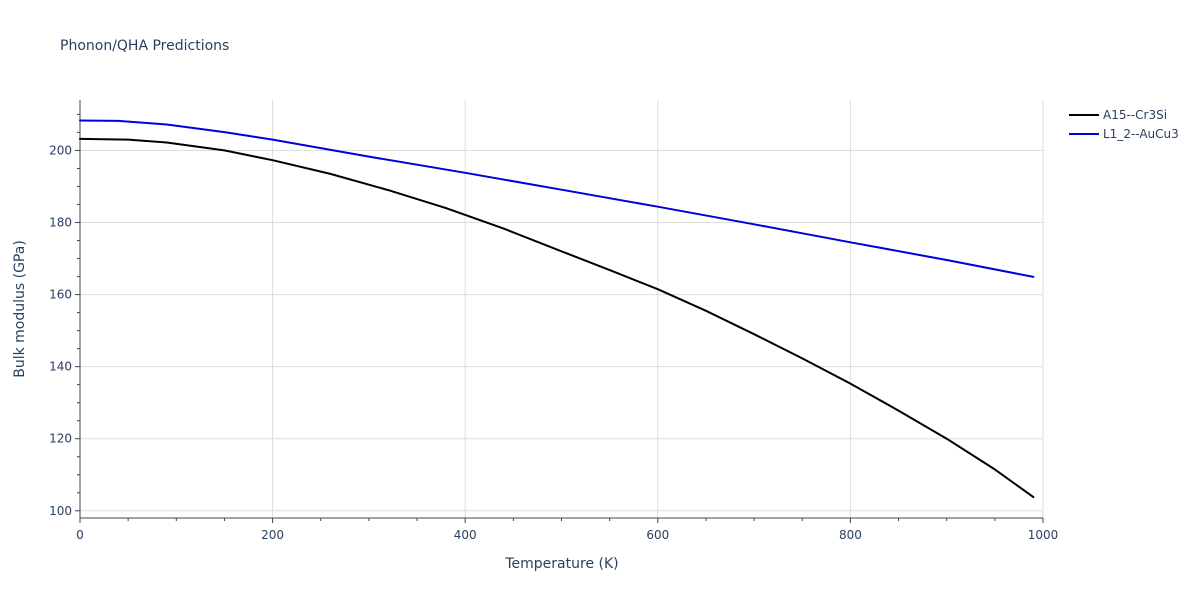 The image size is (1200, 600). I want to click on x-tick-label: 0, so click(80, 535).